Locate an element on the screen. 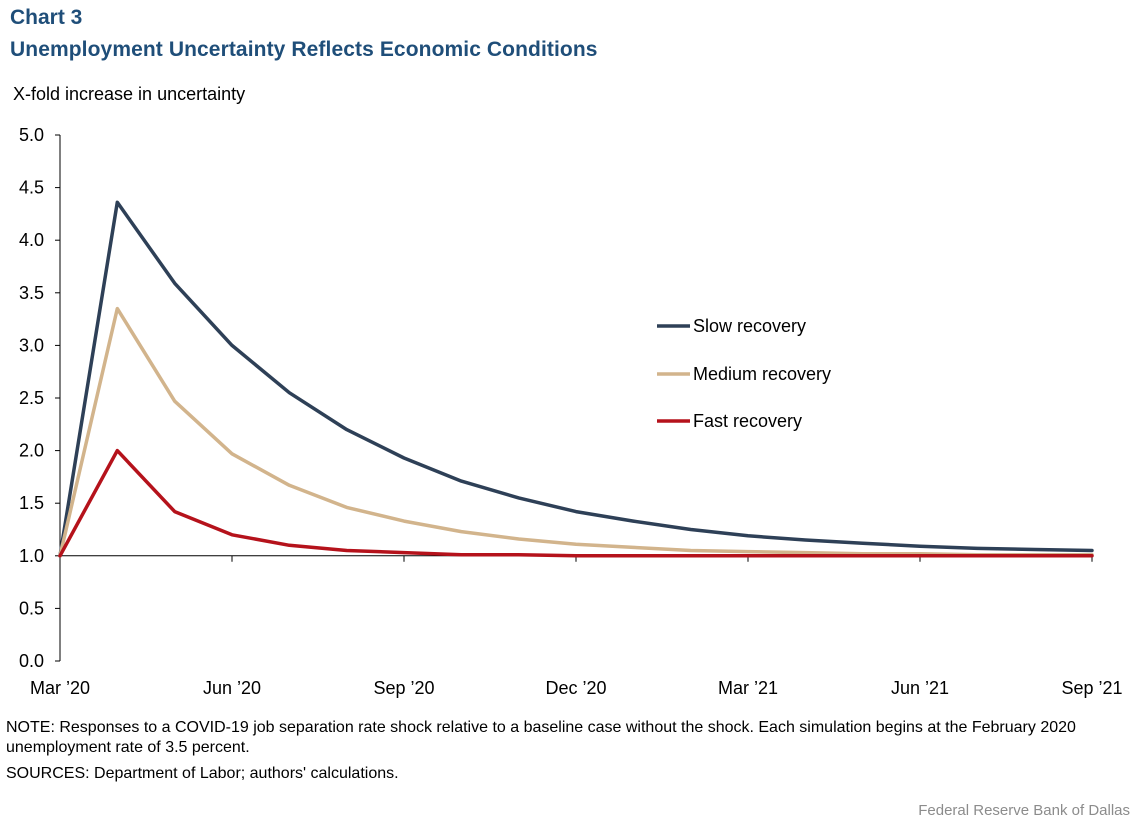 The height and width of the screenshot is (826, 1138). x-tick-label: Sep ’20 is located at coordinates (403, 688).